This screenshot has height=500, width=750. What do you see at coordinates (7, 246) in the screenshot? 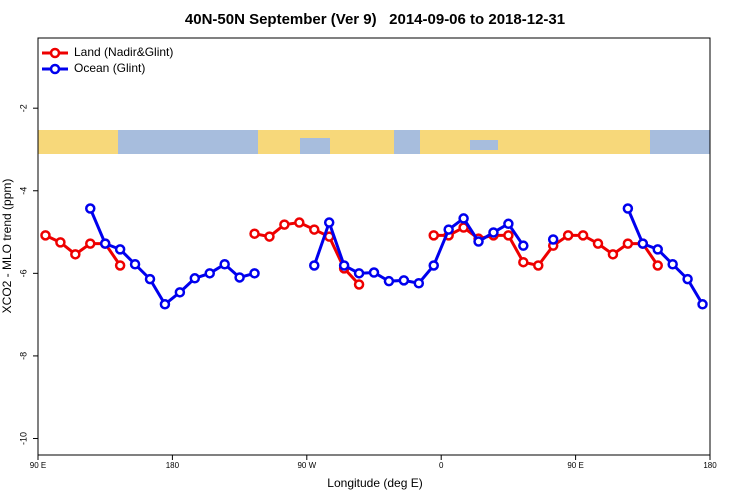
I see `y-axis-label: XCO2 - MLO trend (ppm)` at bounding box center [7, 246].